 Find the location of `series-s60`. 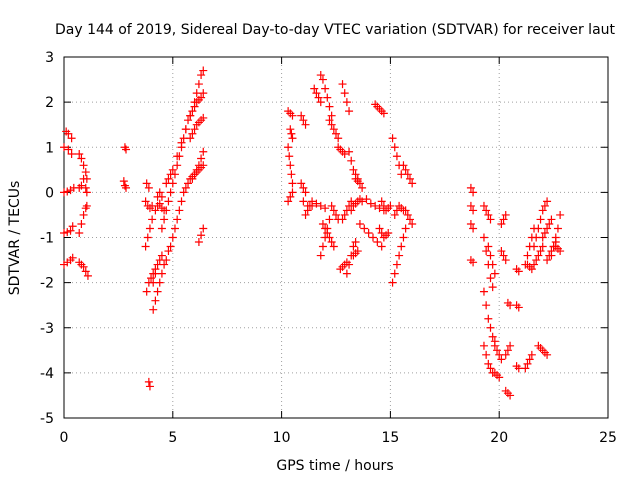

series-s60 is located at coordinates (408, 174).